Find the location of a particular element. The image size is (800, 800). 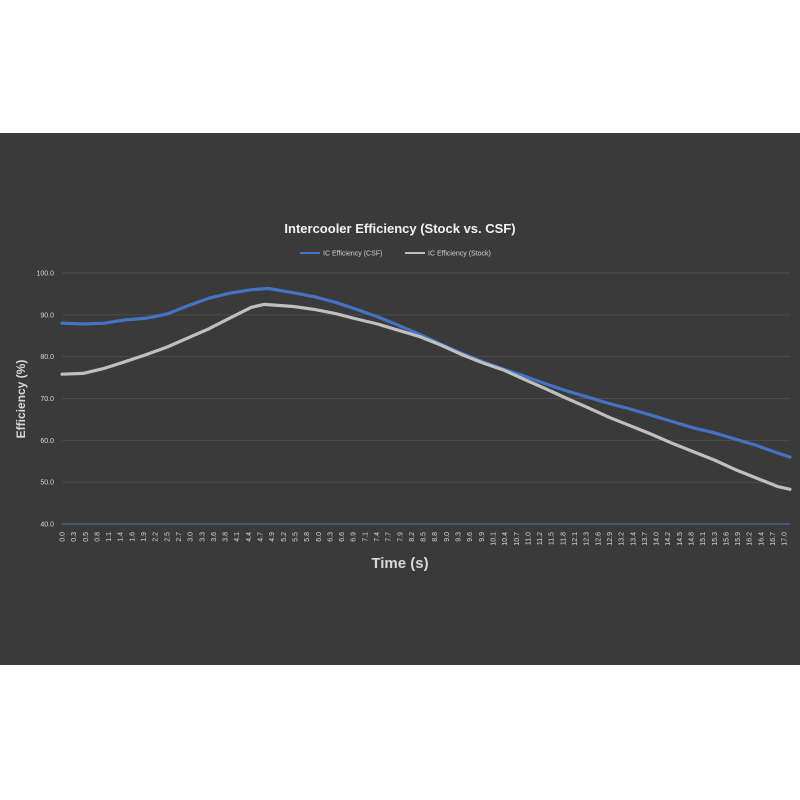

x-tick-label: 6.3 is located at coordinates (330, 537).